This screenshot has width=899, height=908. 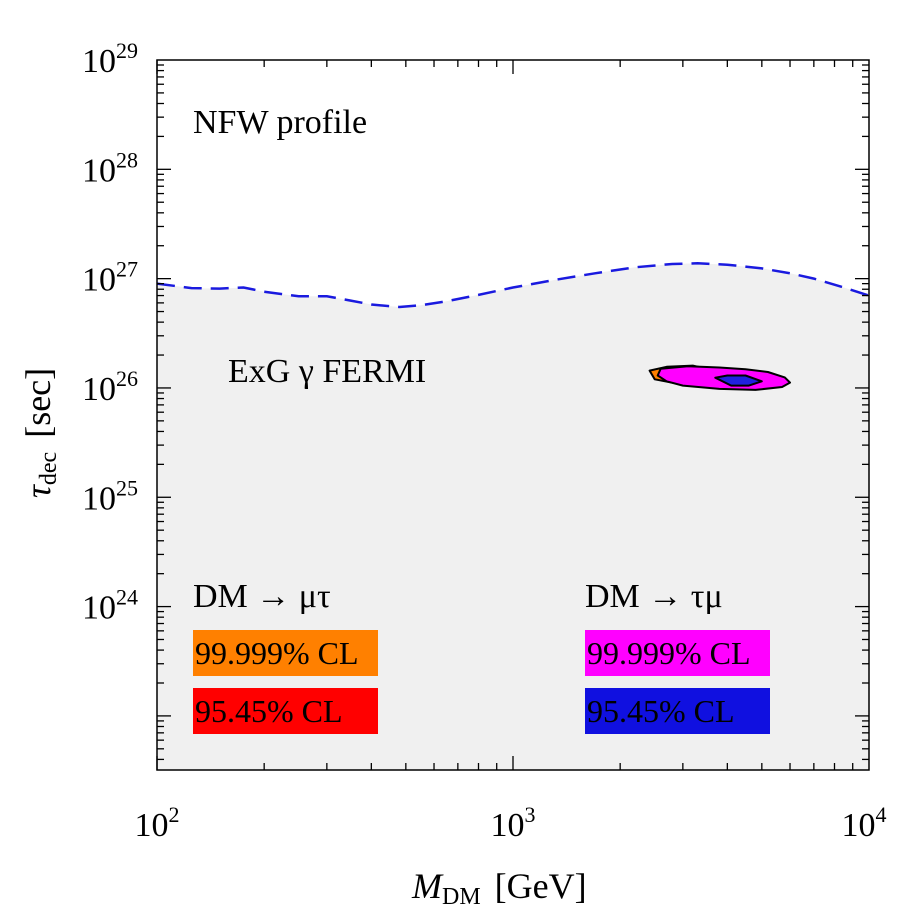 I want to click on y-axis-symbol: τ, so click(x=38, y=491).